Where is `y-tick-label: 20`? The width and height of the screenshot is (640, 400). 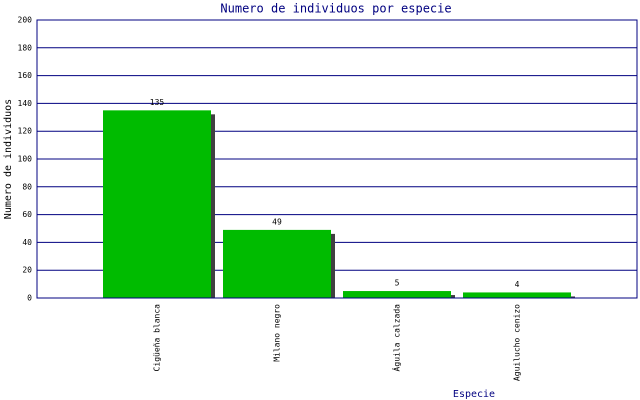
y-tick-label: 20 is located at coordinates (27, 270).